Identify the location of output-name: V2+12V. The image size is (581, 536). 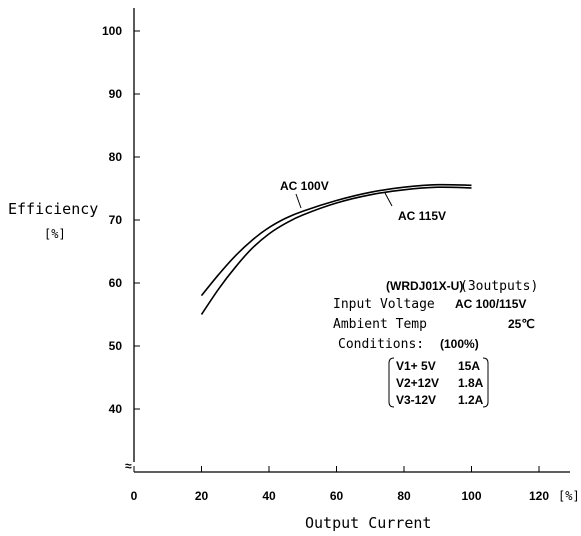
(417, 383).